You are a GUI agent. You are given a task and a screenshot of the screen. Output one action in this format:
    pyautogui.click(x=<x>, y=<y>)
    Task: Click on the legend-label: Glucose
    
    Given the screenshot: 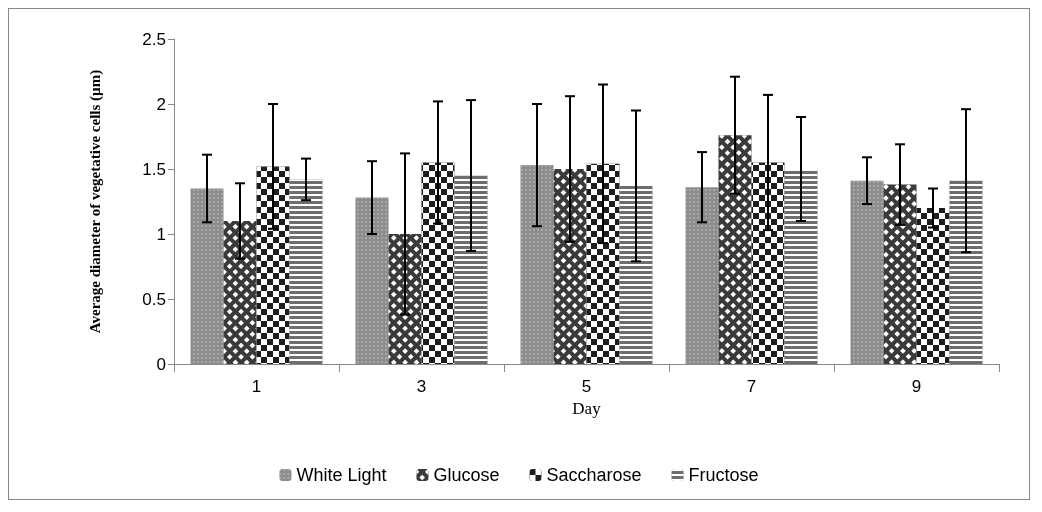 What is the action you would take?
    pyautogui.click(x=466, y=475)
    